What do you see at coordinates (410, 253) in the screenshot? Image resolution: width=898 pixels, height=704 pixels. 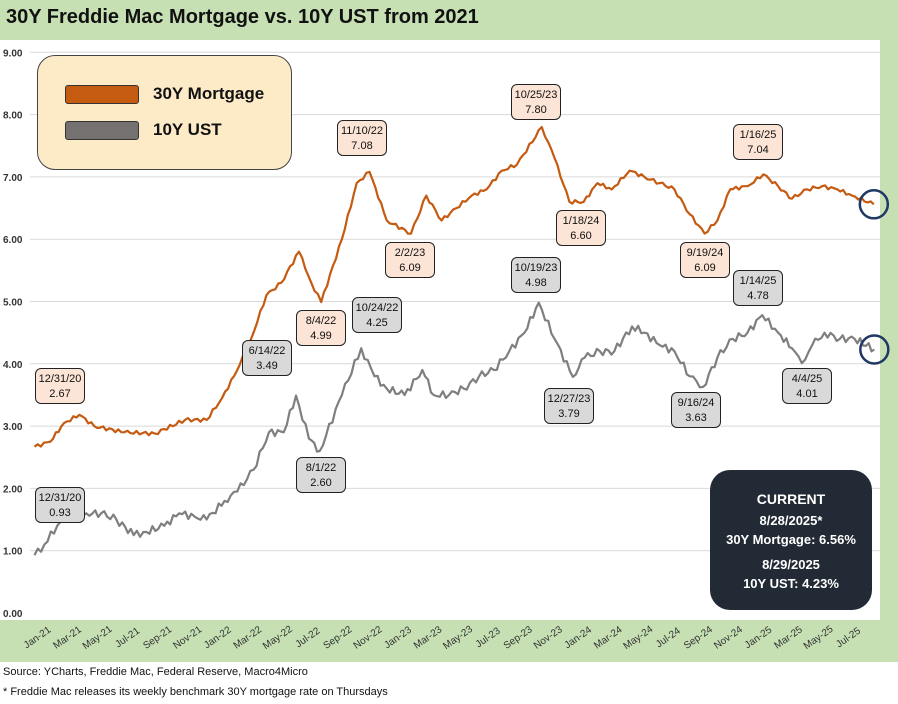 I see `callout-date: 2/2/23` at bounding box center [410, 253].